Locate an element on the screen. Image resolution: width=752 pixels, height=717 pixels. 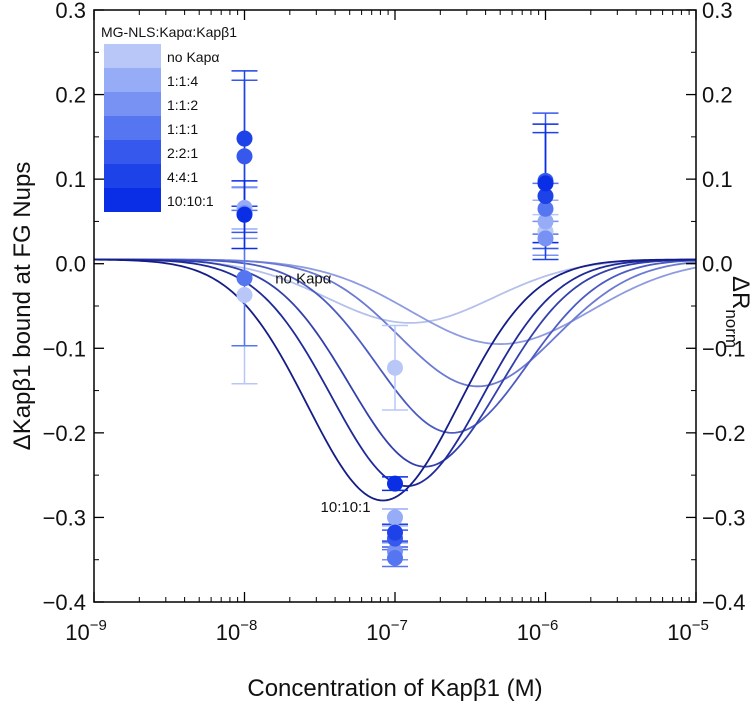
annotation-label: no Kapα is located at coordinates (303, 279).